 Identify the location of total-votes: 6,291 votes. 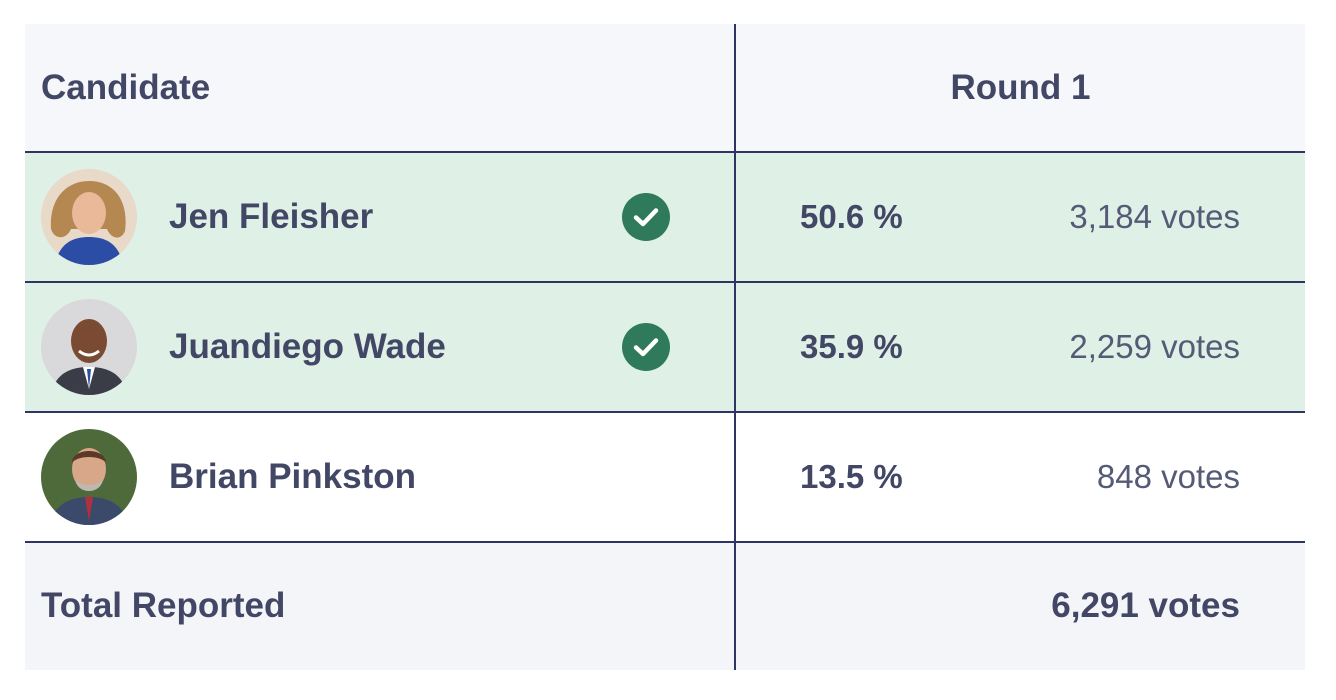
(1145, 605).